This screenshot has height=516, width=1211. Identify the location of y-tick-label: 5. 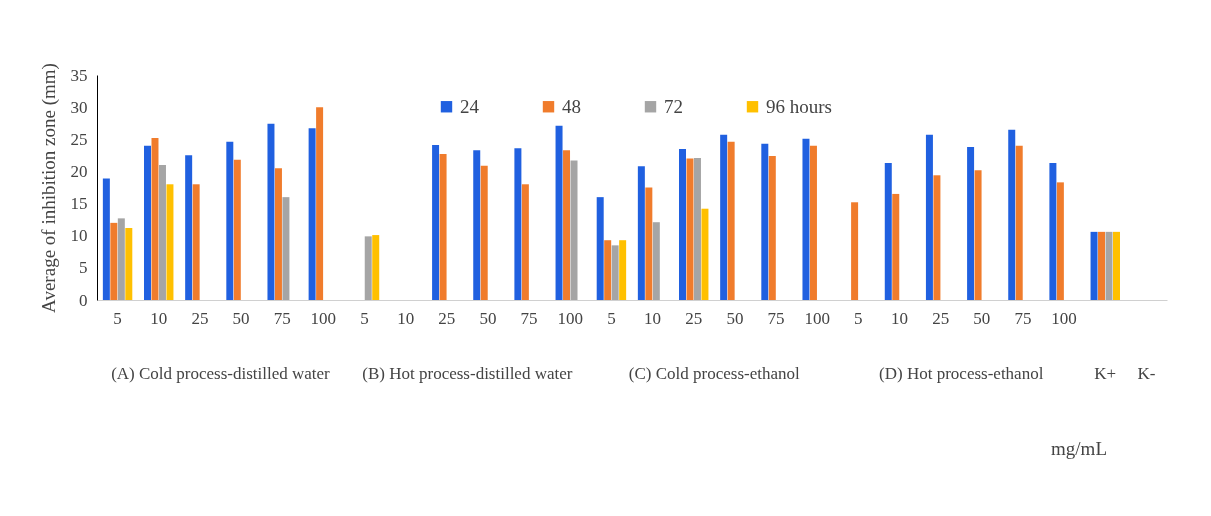
(83, 268).